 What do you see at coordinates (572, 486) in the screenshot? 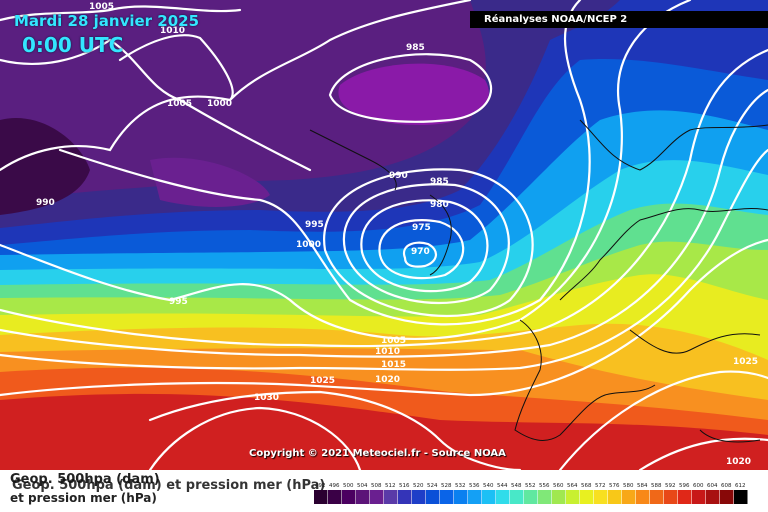
I see `legend-tick-label: 564` at bounding box center [572, 486].